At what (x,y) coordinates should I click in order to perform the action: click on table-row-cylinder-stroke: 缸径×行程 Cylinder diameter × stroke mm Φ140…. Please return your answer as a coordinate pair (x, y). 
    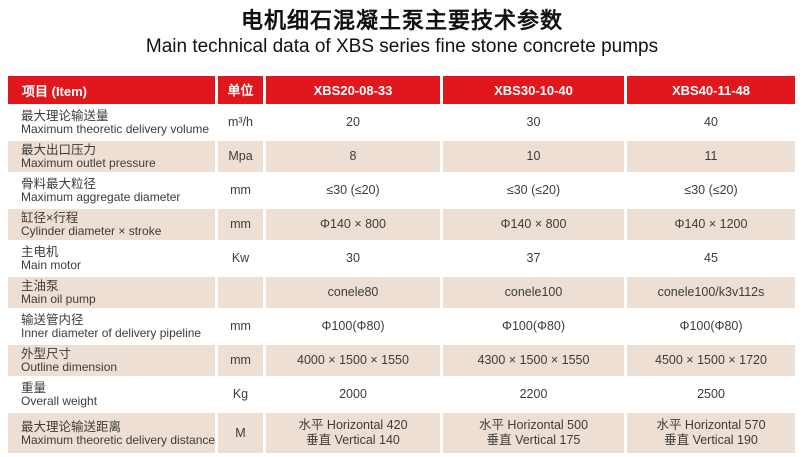
    Looking at the image, I should click on (401, 224).